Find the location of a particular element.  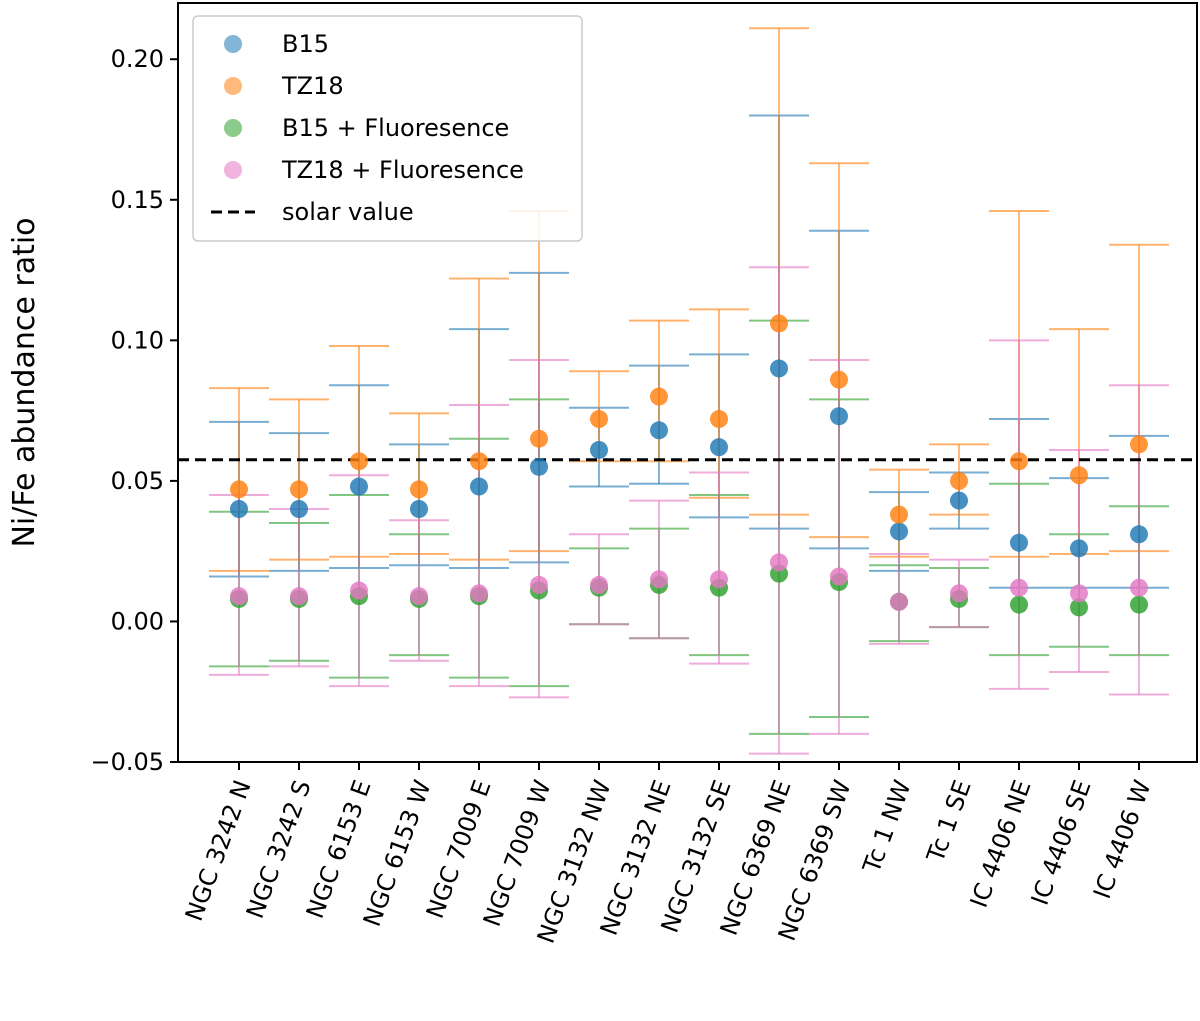

legend-label: TZ18 is located at coordinates (312, 86).